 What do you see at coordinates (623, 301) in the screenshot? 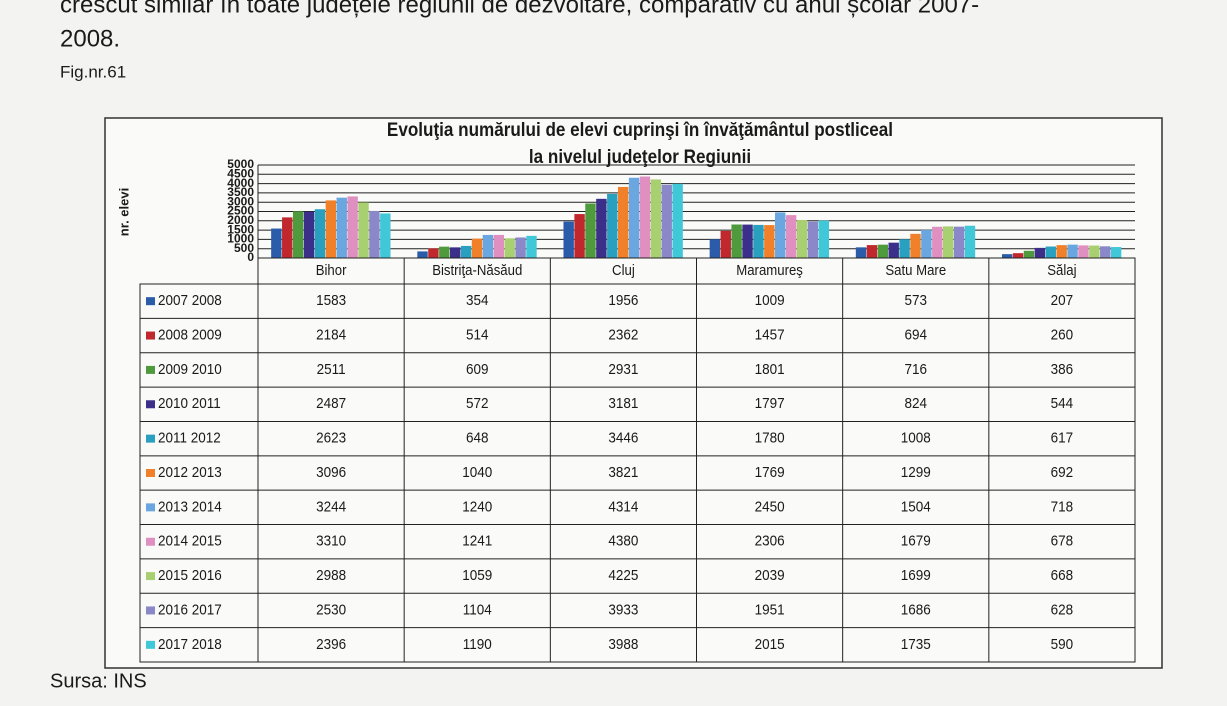
I see `table-value: 1956` at bounding box center [623, 301].